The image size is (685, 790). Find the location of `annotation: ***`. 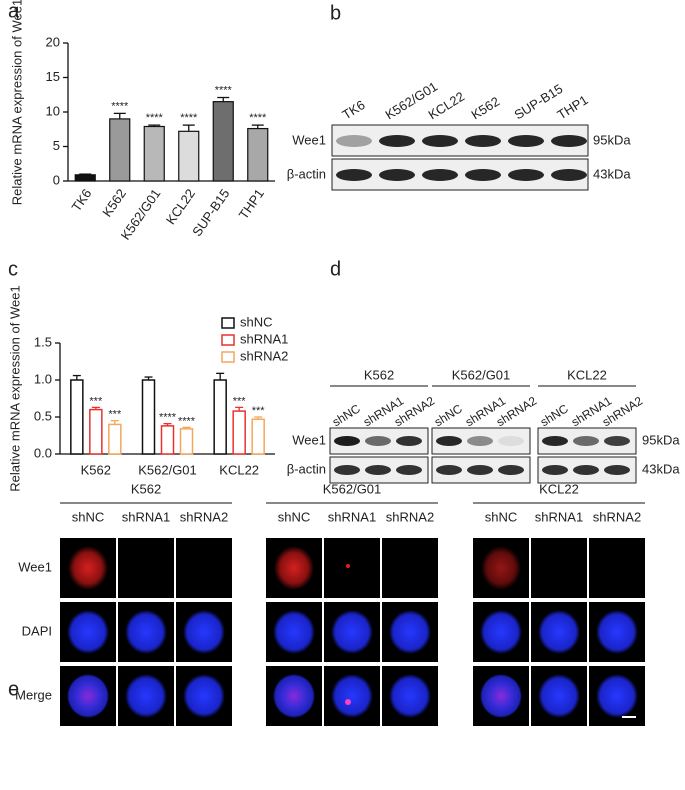

annotation: *** is located at coordinates (240, 401).